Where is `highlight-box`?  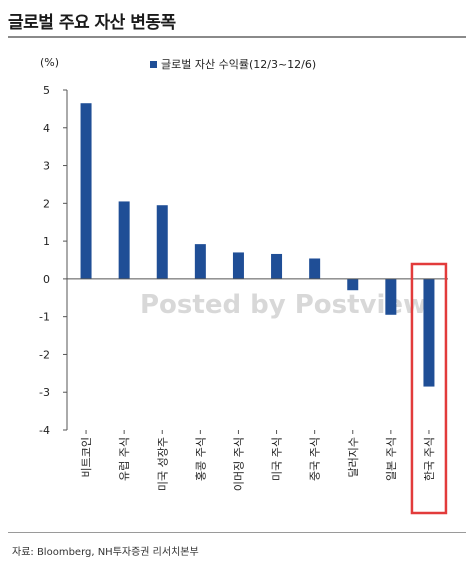
highlight-box is located at coordinates (429, 388).